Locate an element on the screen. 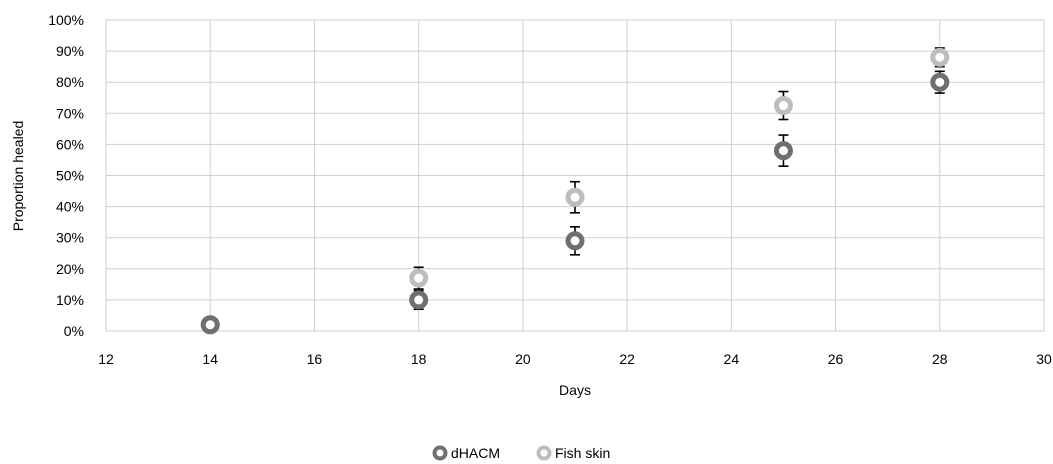  x-tick-label: 22 is located at coordinates (627, 359).